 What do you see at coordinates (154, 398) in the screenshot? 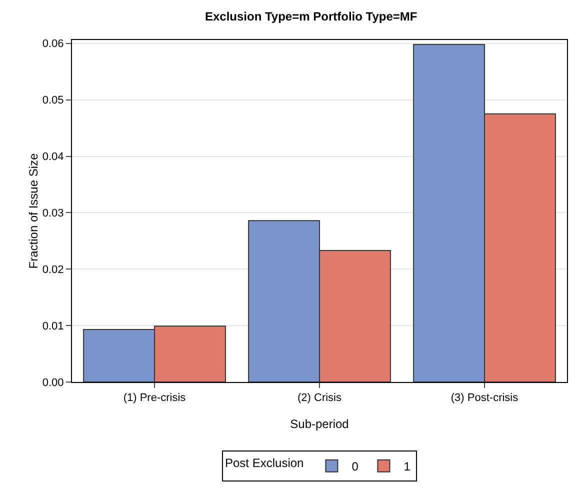
I see `x-tick-label: (1) Pre-crisis` at bounding box center [154, 398].